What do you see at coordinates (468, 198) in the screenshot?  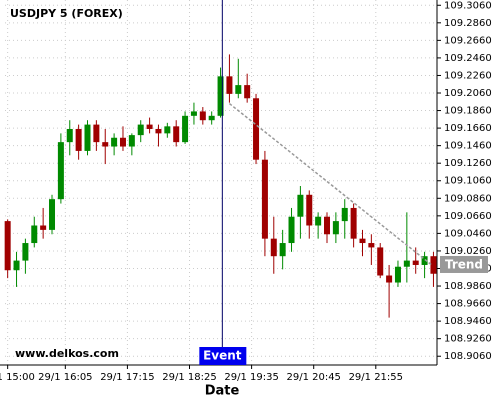 I see `y-tick-label: 109.0860` at bounding box center [468, 198].